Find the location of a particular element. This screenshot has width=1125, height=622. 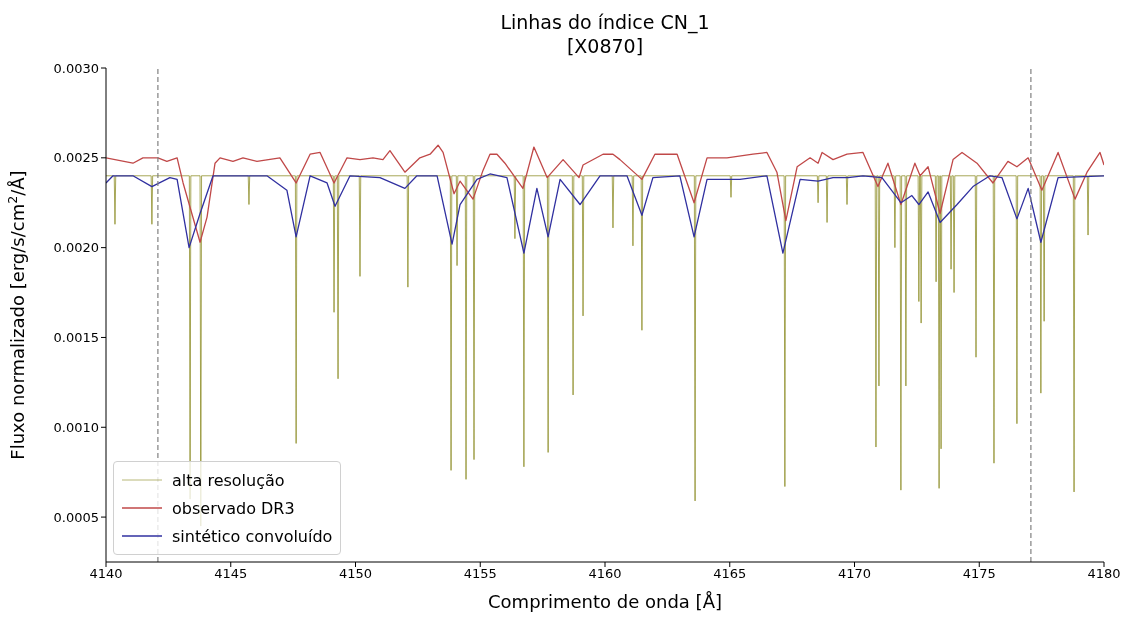

x-tick-label: 4170 is located at coordinates (854, 574).